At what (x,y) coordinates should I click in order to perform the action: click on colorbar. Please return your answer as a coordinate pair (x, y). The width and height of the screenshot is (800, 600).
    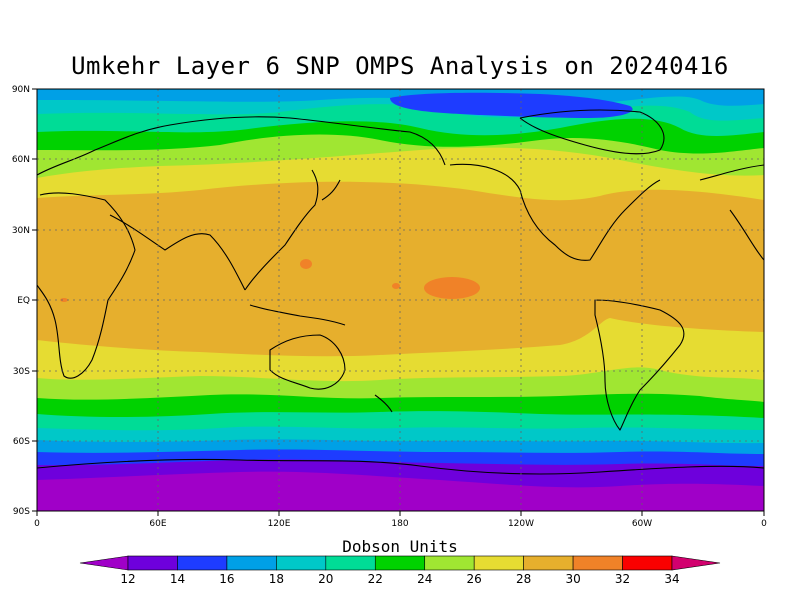
    Looking at the image, I should click on (400, 563).